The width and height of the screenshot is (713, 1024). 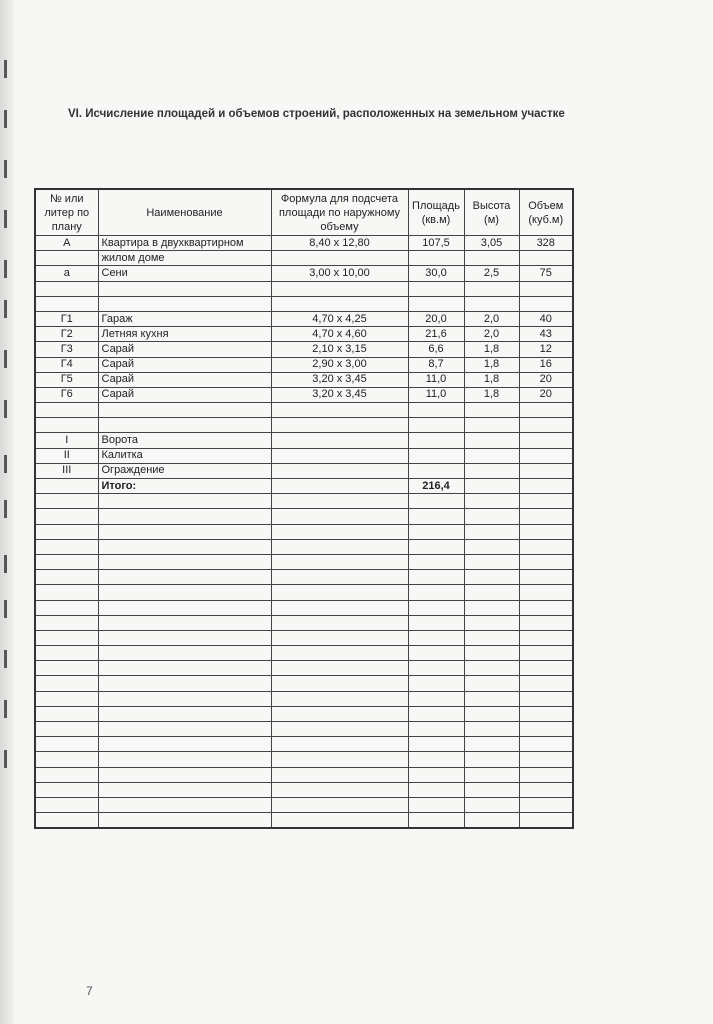 I want to click on table-row: Г1 Гараж 4,70 x 4,25 20,0 2,0 40, so click(x=304, y=319).